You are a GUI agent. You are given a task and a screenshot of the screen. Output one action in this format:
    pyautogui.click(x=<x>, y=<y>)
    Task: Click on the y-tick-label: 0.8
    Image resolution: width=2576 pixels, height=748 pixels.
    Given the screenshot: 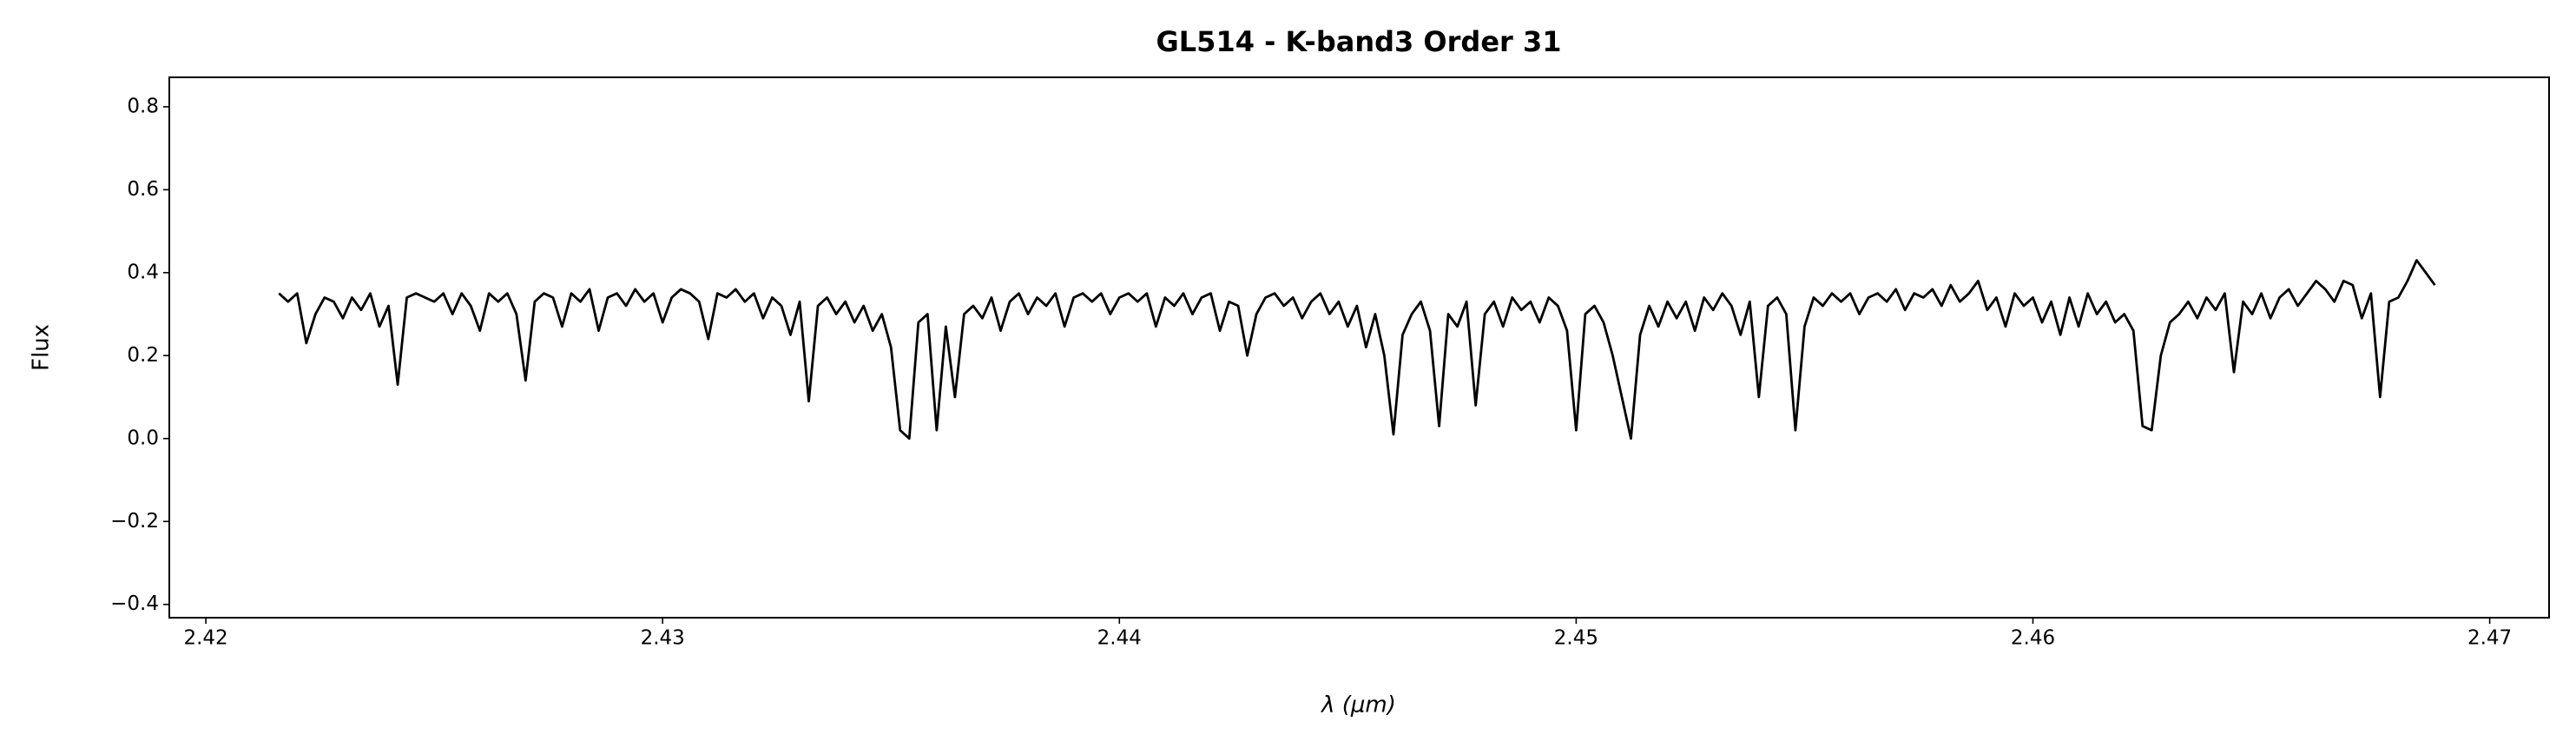 What is the action you would take?
    pyautogui.click(x=143, y=106)
    